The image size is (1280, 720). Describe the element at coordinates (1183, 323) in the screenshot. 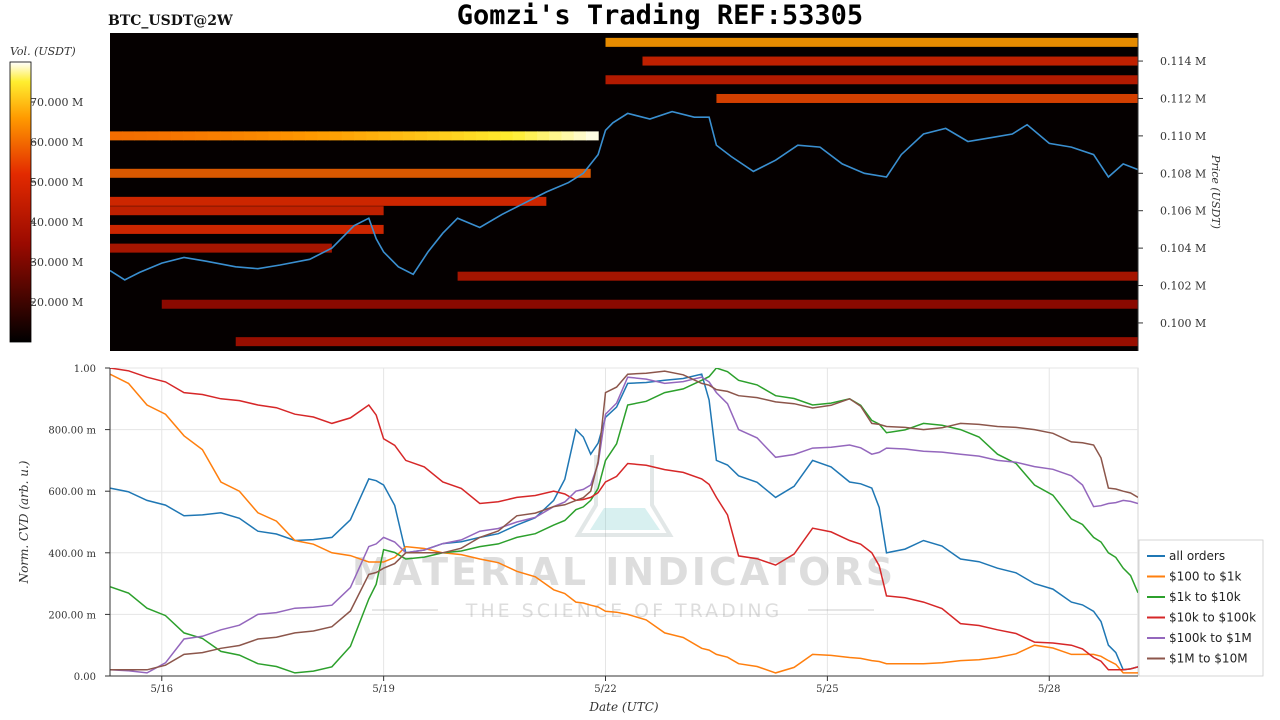

I see `price-tick-label: 0.100 M` at that location.